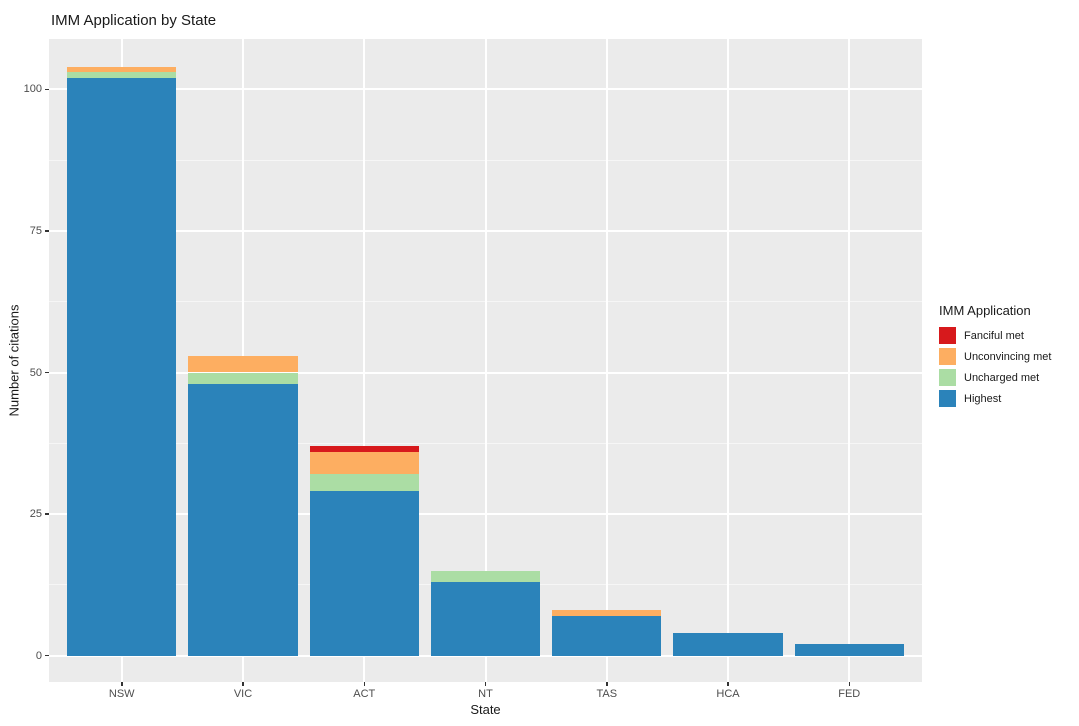 Image resolution: width=1079 pixels, height=726 pixels. I want to click on x-axis-title: State, so click(485, 709).